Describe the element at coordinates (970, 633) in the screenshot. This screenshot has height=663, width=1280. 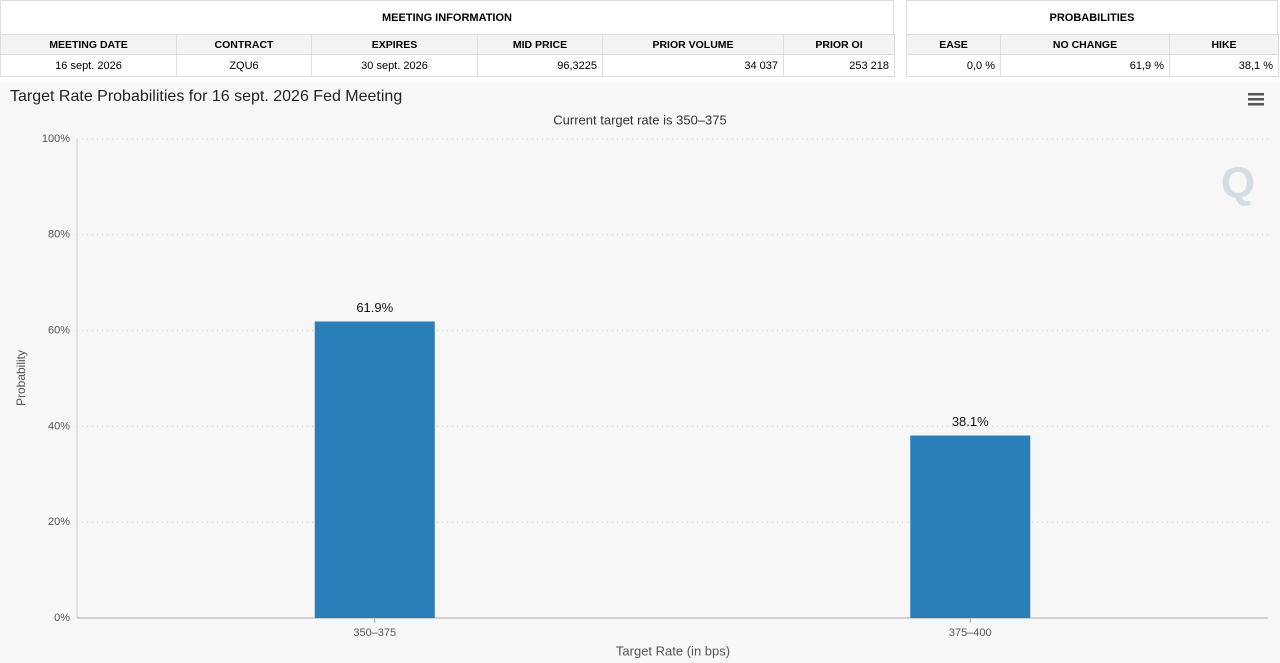
I see `x-tick-label: 375–400` at that location.